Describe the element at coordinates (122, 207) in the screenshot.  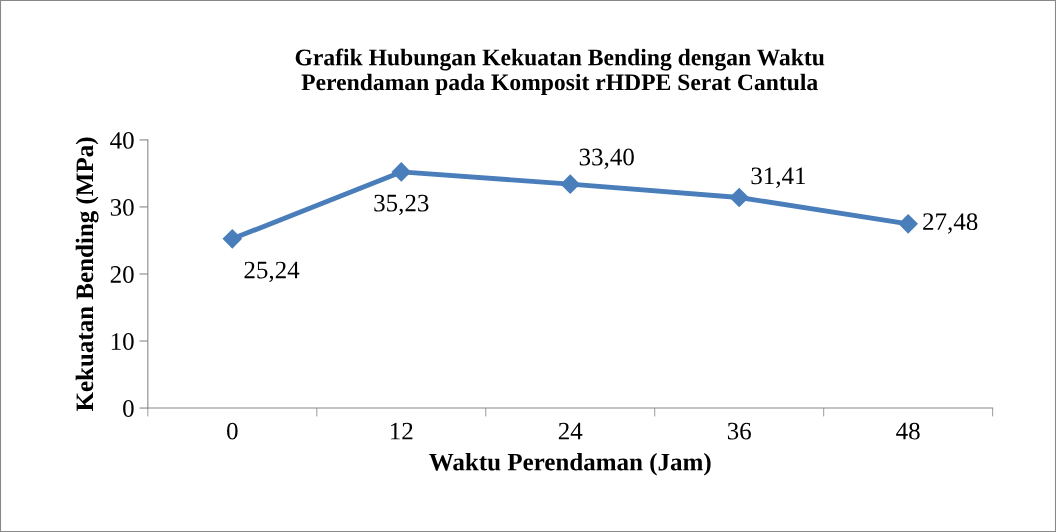
I see `y-tick-label: 30` at that location.